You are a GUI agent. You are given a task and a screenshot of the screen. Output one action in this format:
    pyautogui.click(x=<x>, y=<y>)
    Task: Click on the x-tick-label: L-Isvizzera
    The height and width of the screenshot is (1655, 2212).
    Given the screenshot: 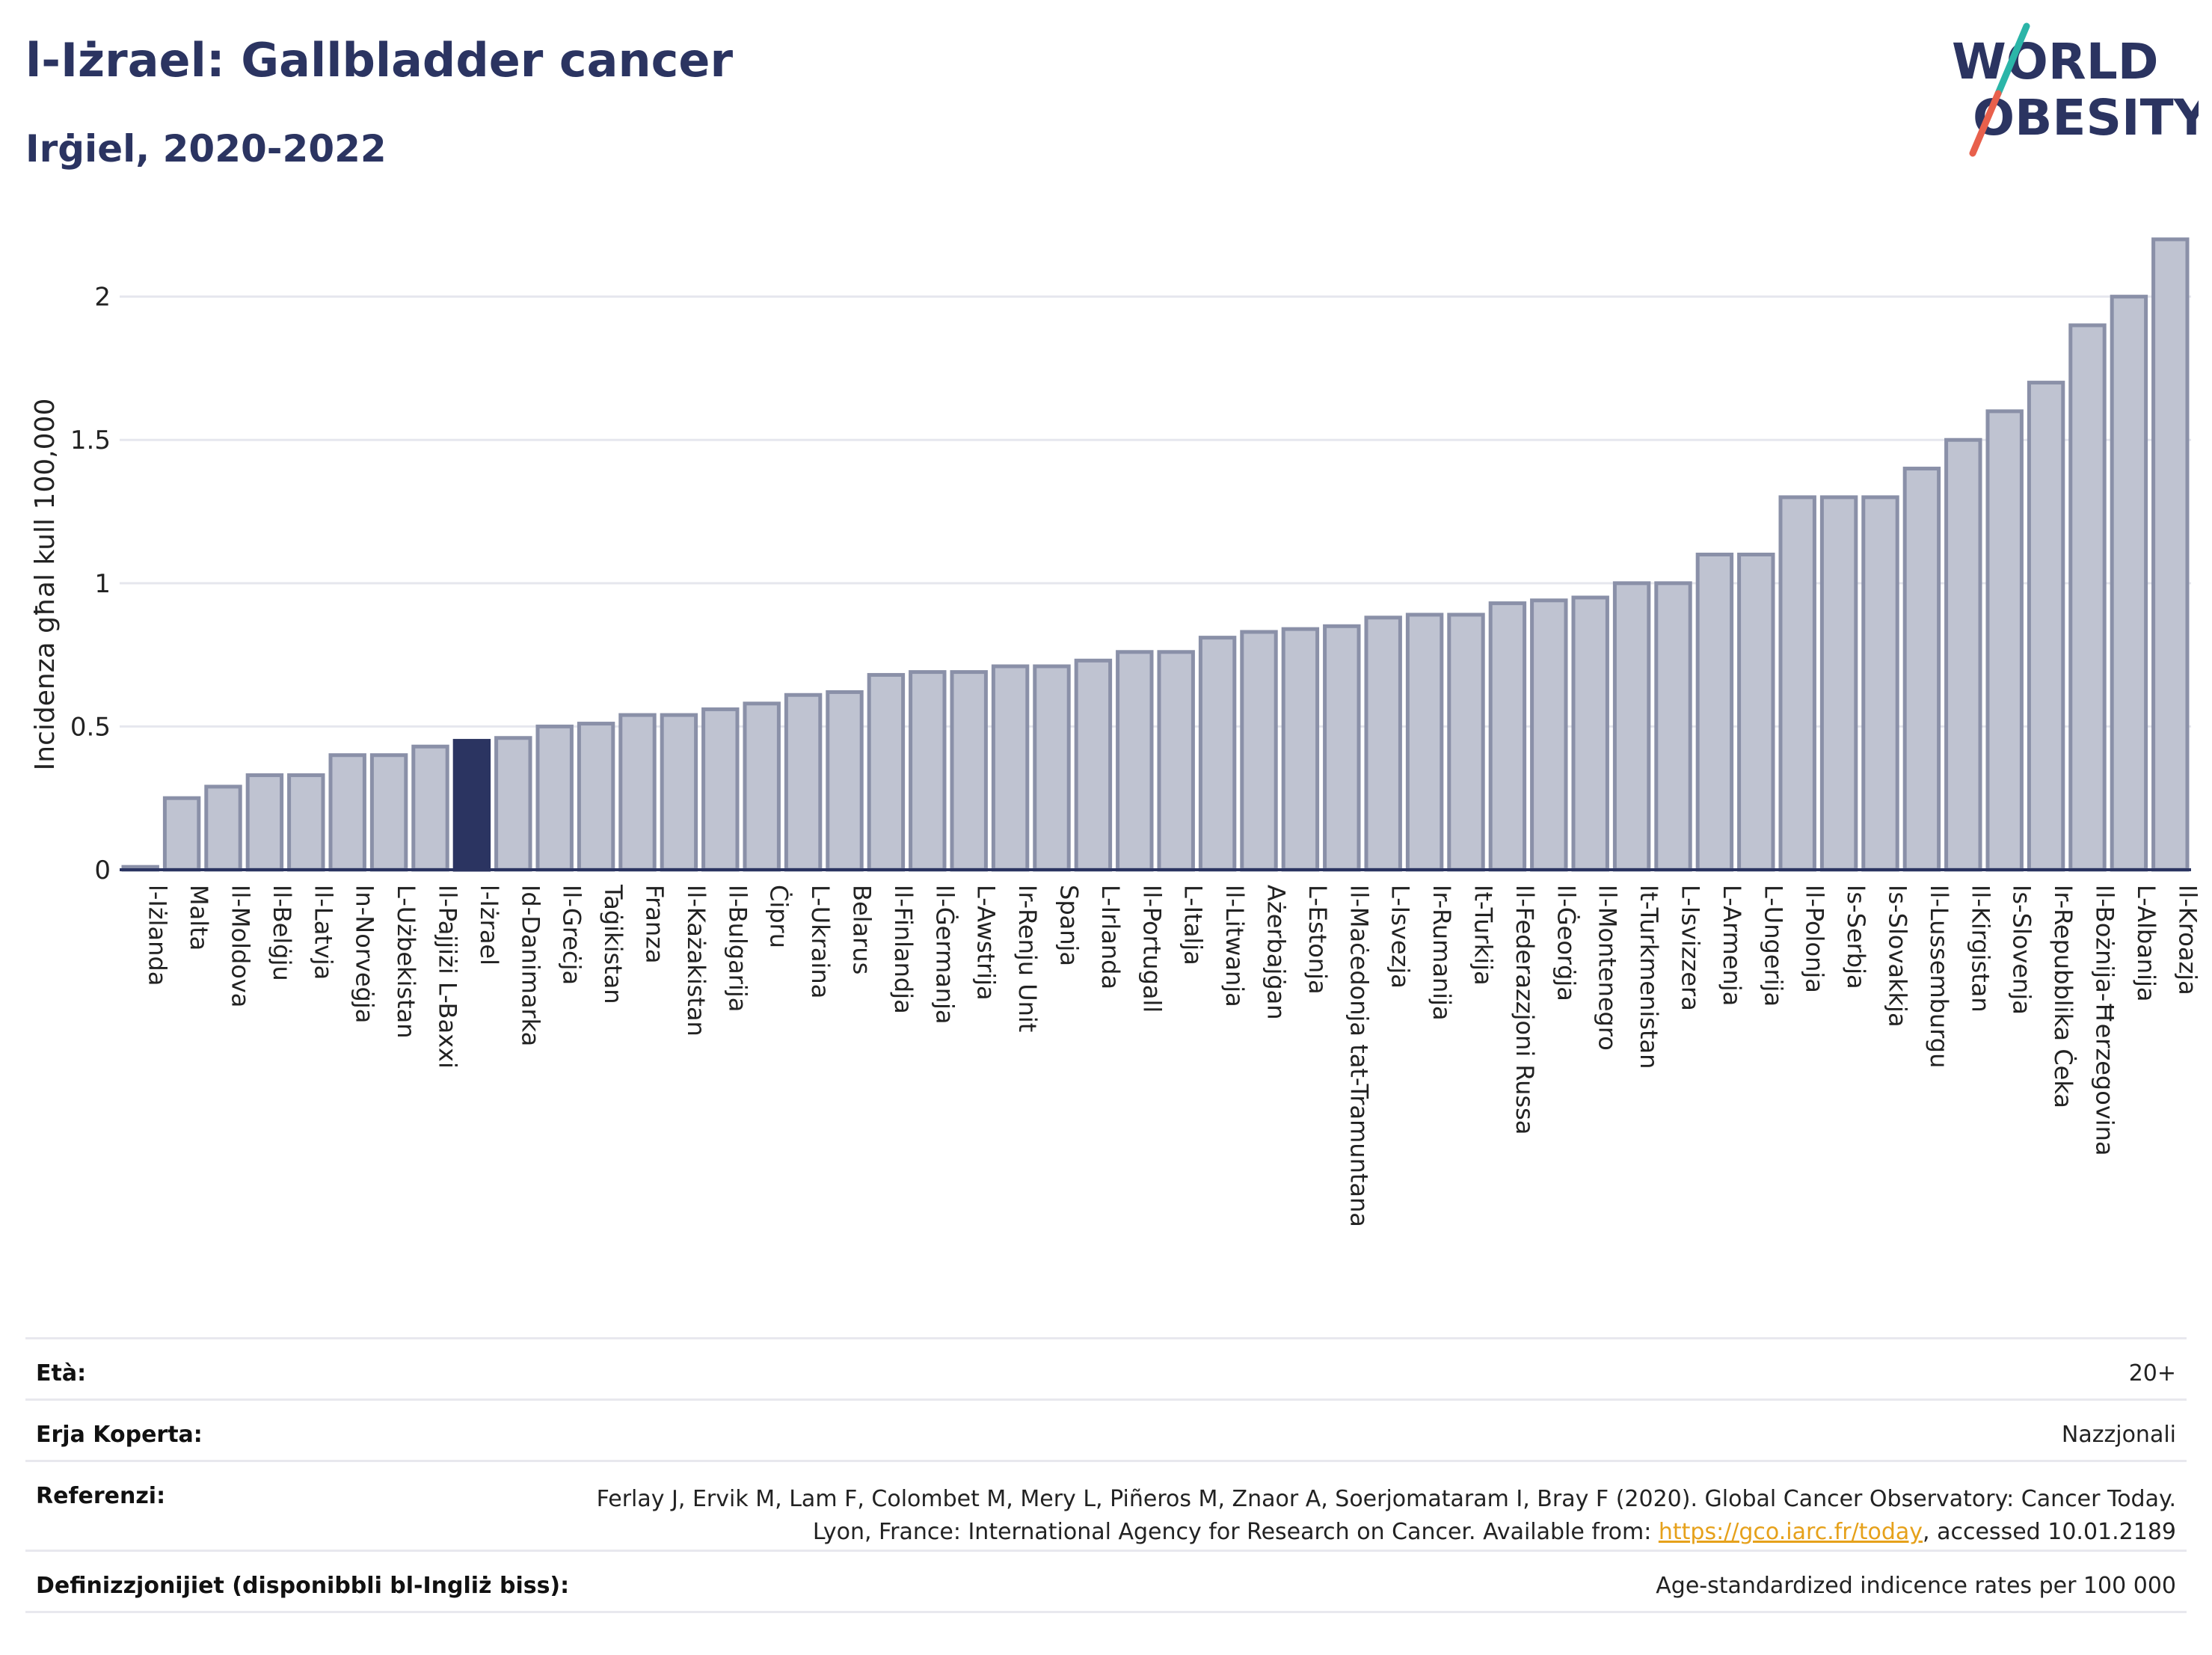 What is the action you would take?
    pyautogui.click(x=1691, y=948)
    